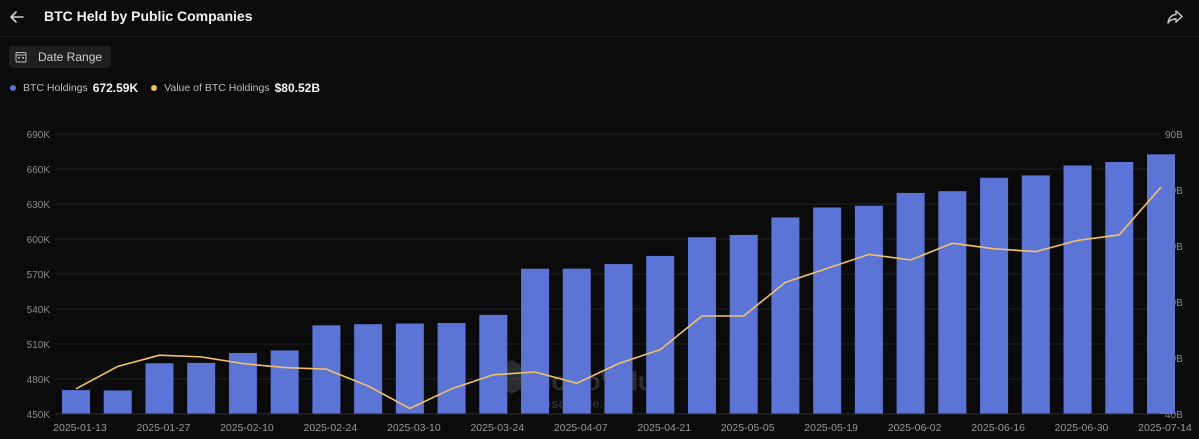  What do you see at coordinates (915, 428) in the screenshot?
I see `x-tick-label: 2025-06-02` at bounding box center [915, 428].